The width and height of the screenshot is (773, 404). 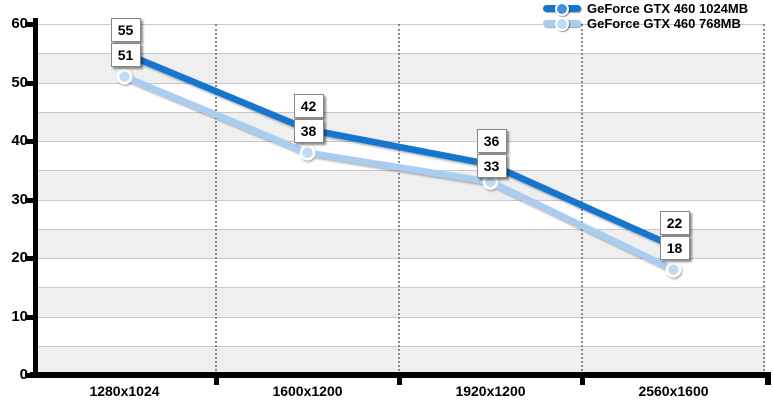 What do you see at coordinates (674, 223) in the screenshot?
I see `value-label-1024mb: 22` at bounding box center [674, 223].